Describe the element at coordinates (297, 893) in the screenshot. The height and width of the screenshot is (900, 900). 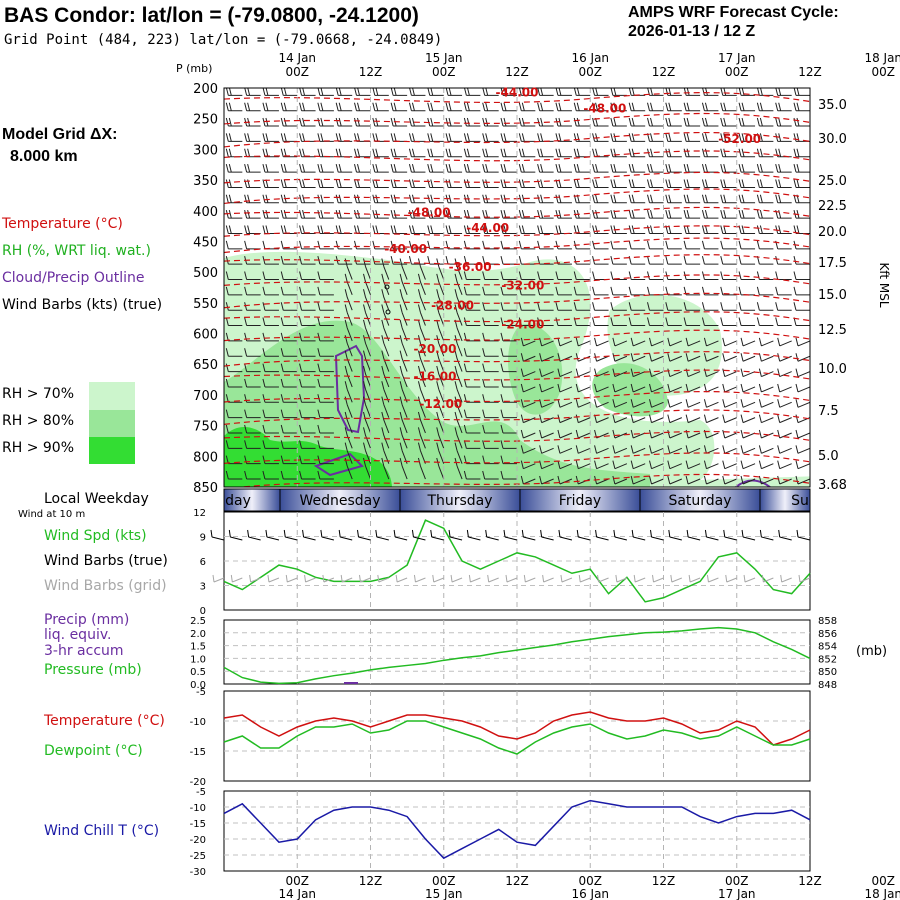
I see `bottom-date-label: 14 Jan` at that location.